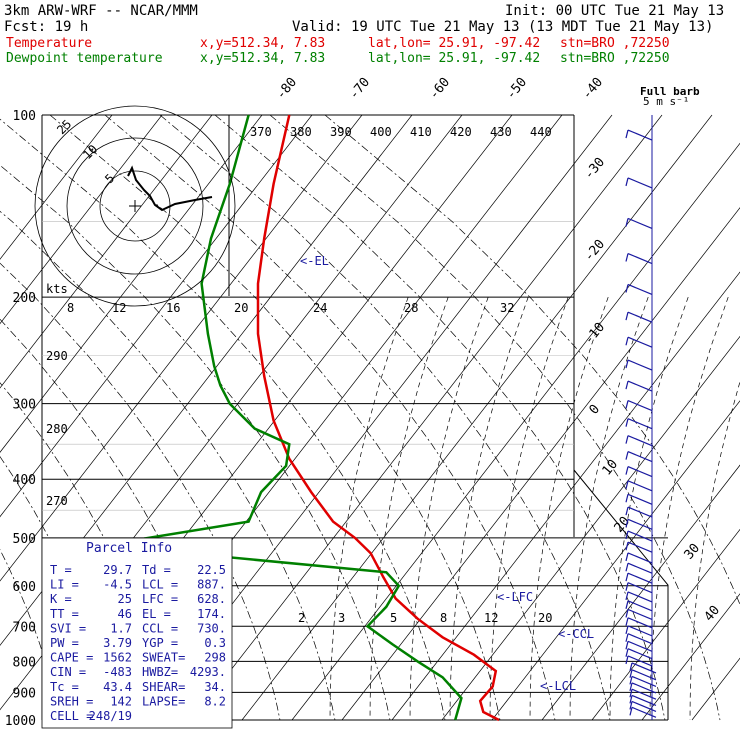  Describe the element at coordinates (24, 116) in the screenshot. I see `pressure-label: 100` at that location.